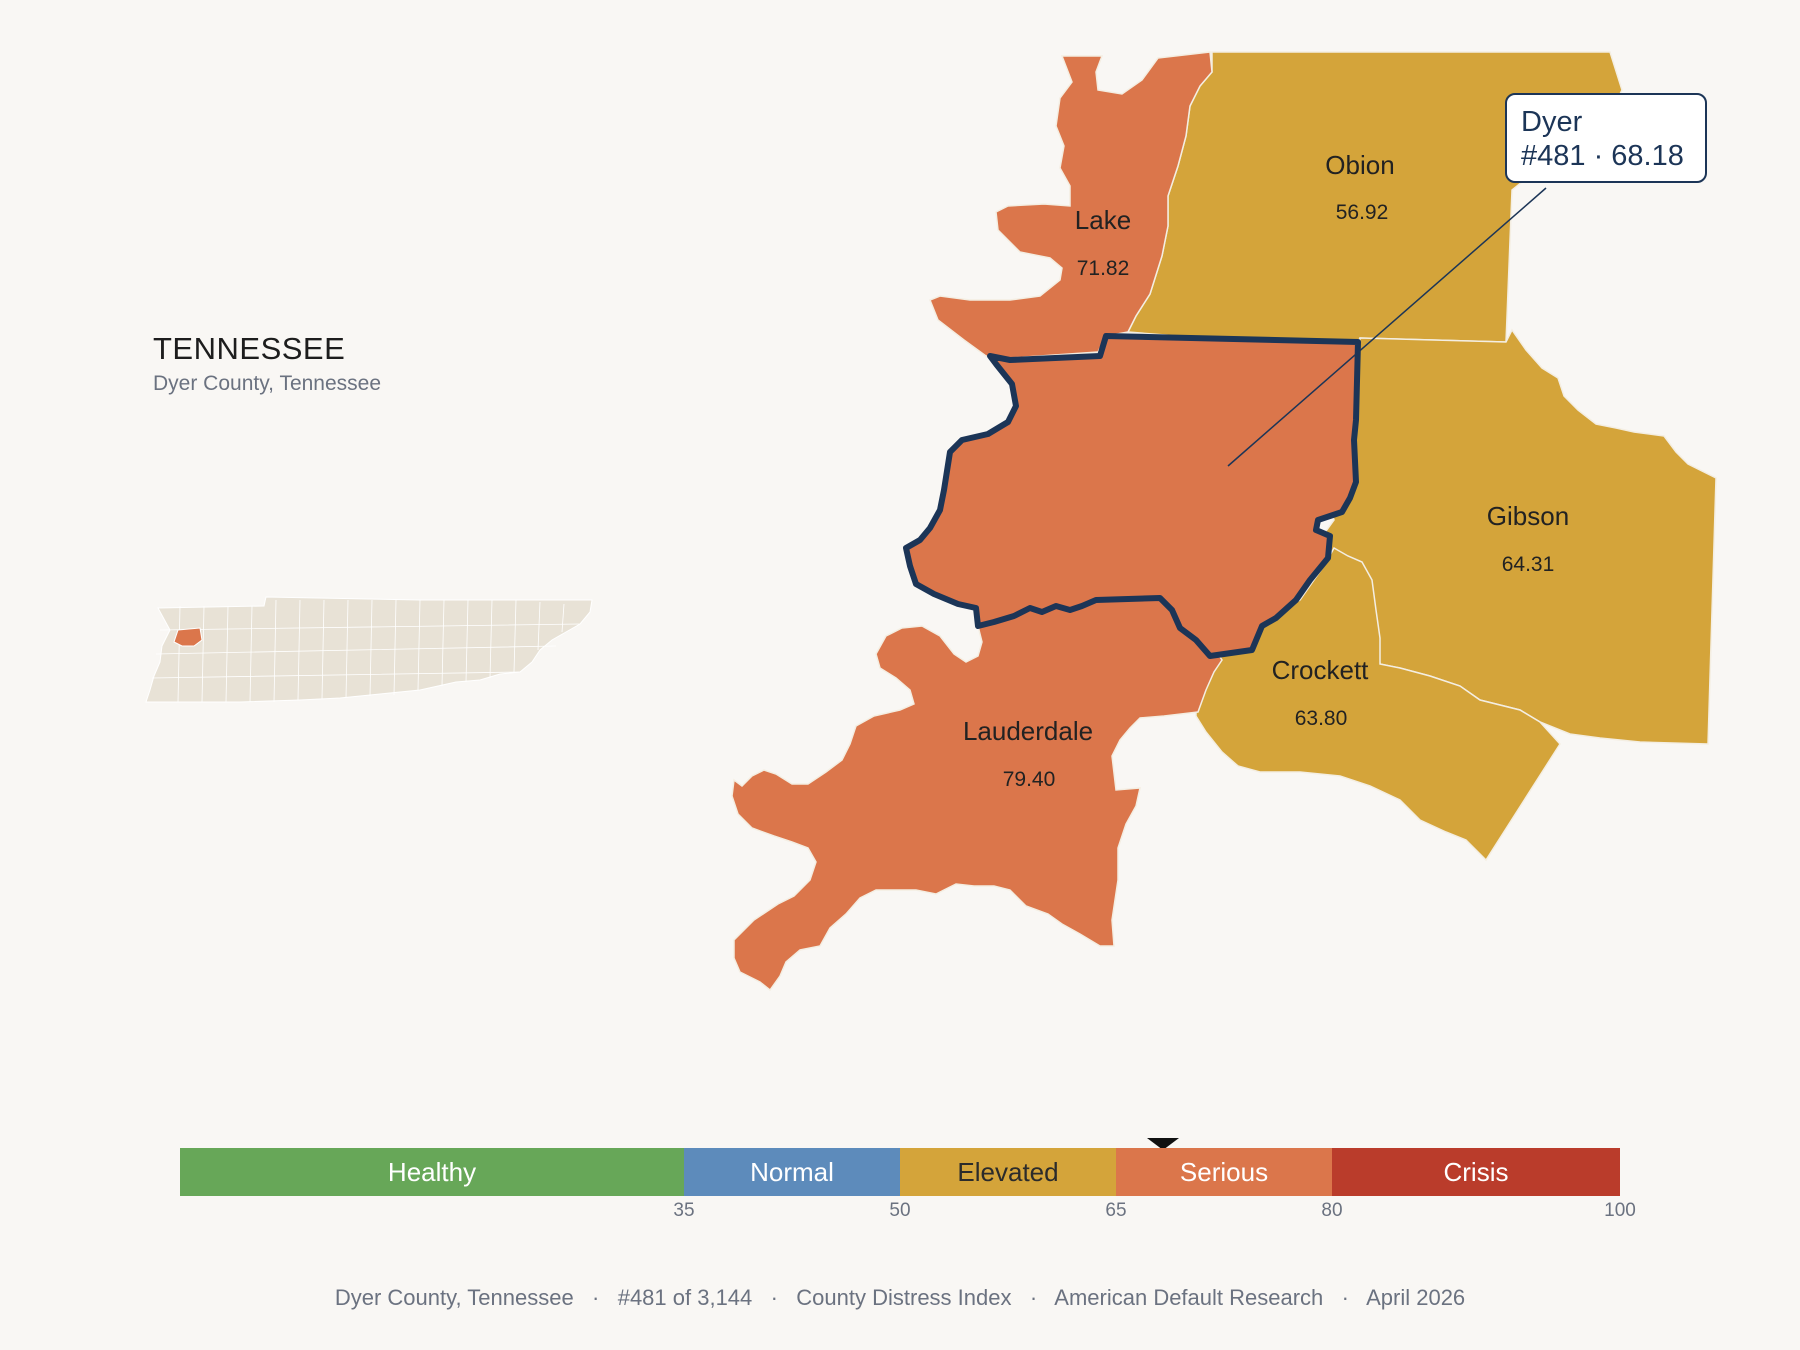 The image size is (1800, 1350). What do you see at coordinates (1476, 1172) in the screenshot?
I see `scale-segment-crisis: Crisis` at bounding box center [1476, 1172].